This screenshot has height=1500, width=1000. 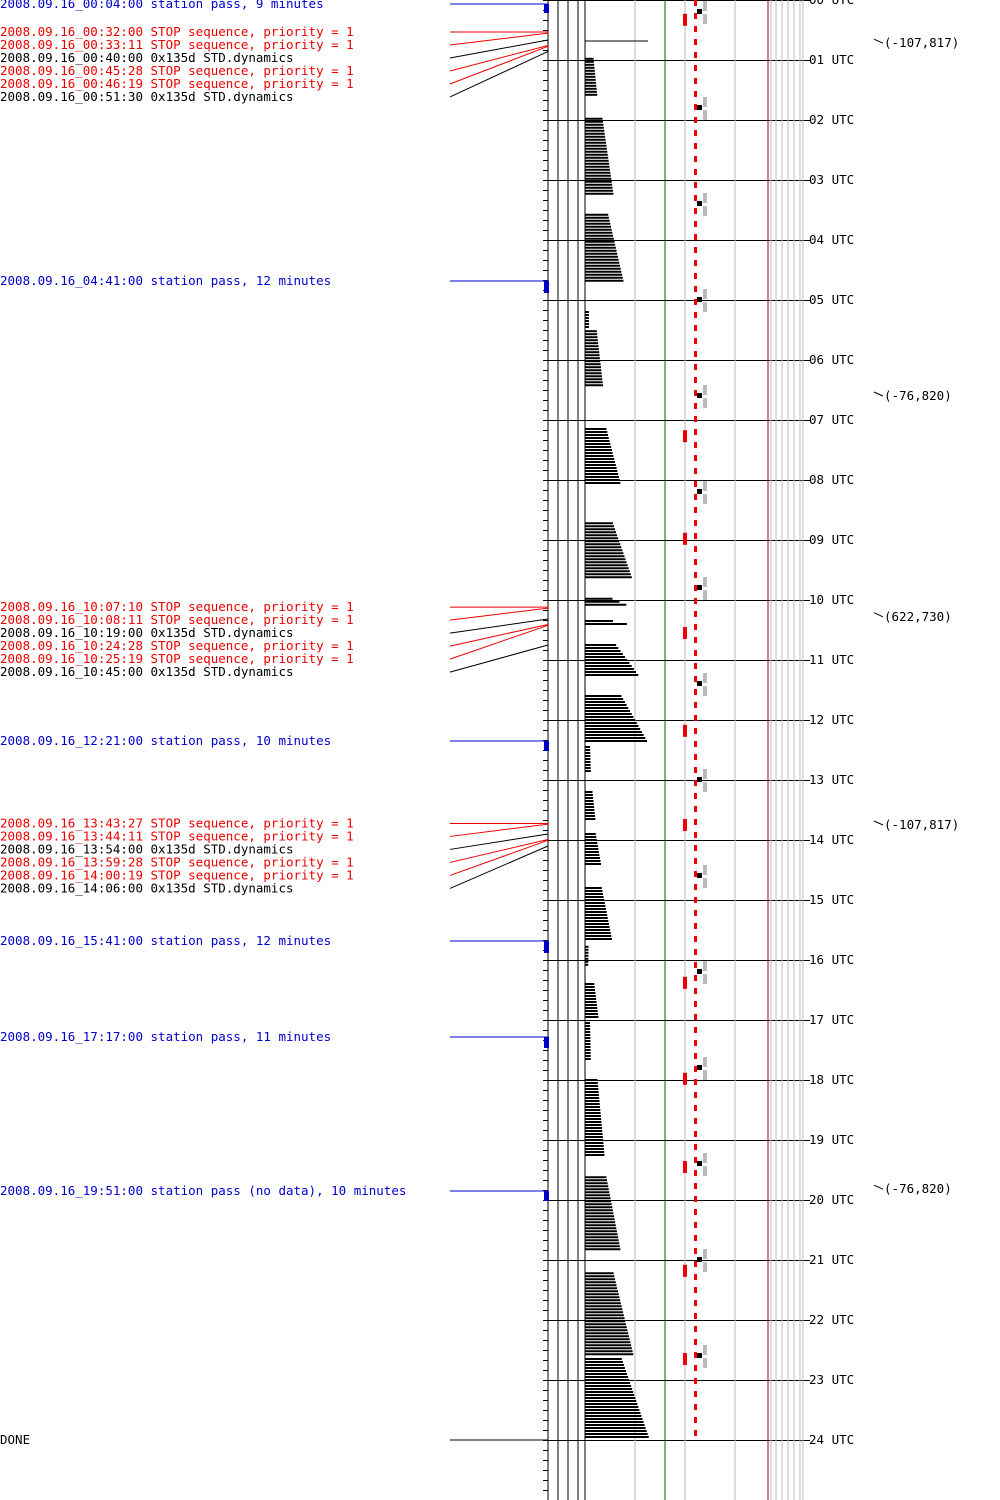 What do you see at coordinates (831, 659) in the screenshot?
I see `hour-label: 11 UTC` at bounding box center [831, 659].